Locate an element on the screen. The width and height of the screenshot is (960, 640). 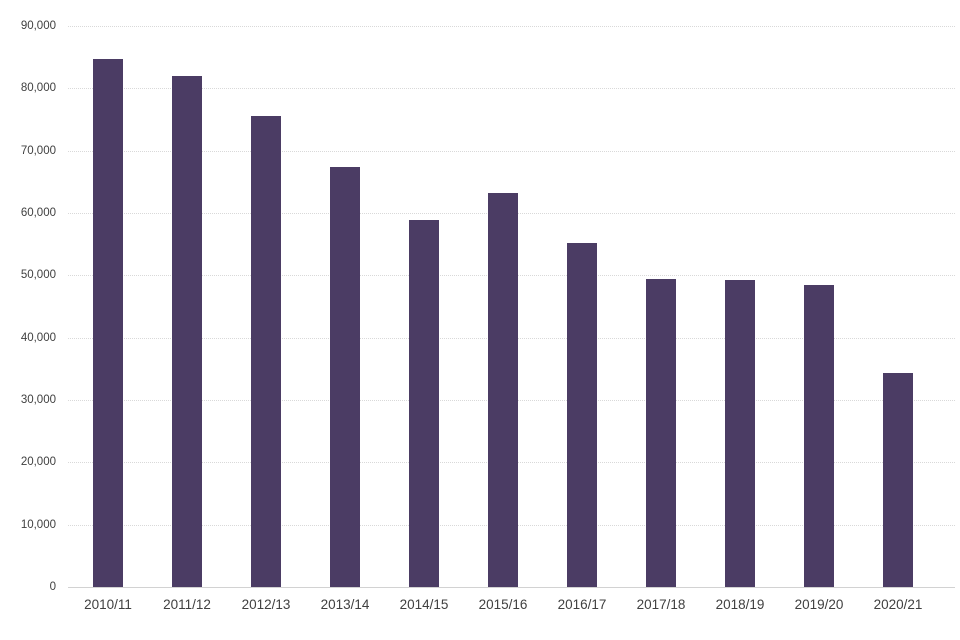
y-axis-tick-label: 90,000 is located at coordinates (38, 26).